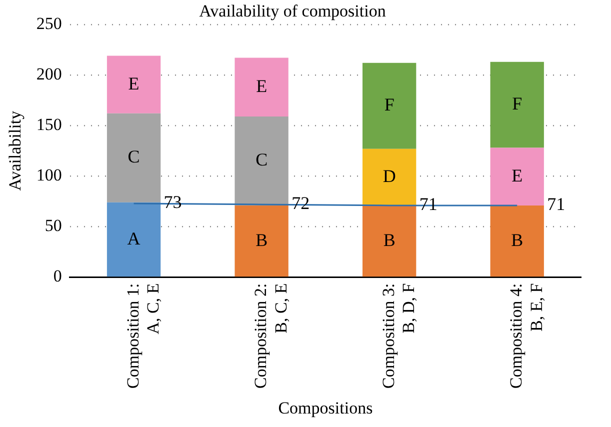 This screenshot has width=611, height=427. I want to click on series-label: E, so click(134, 83).